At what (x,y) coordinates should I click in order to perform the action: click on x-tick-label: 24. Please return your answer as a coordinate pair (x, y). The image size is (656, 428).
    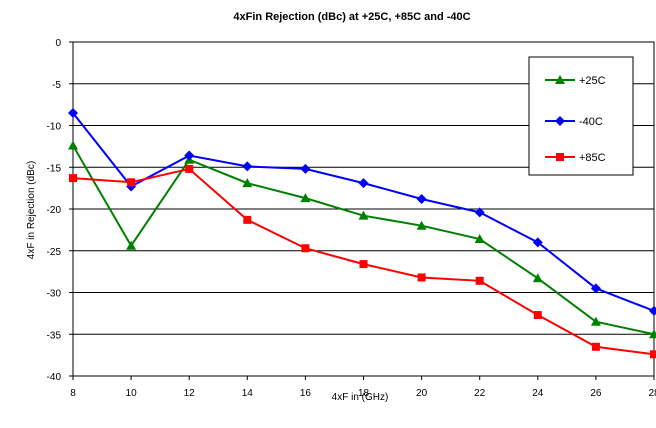
    Looking at the image, I should click on (538, 393).